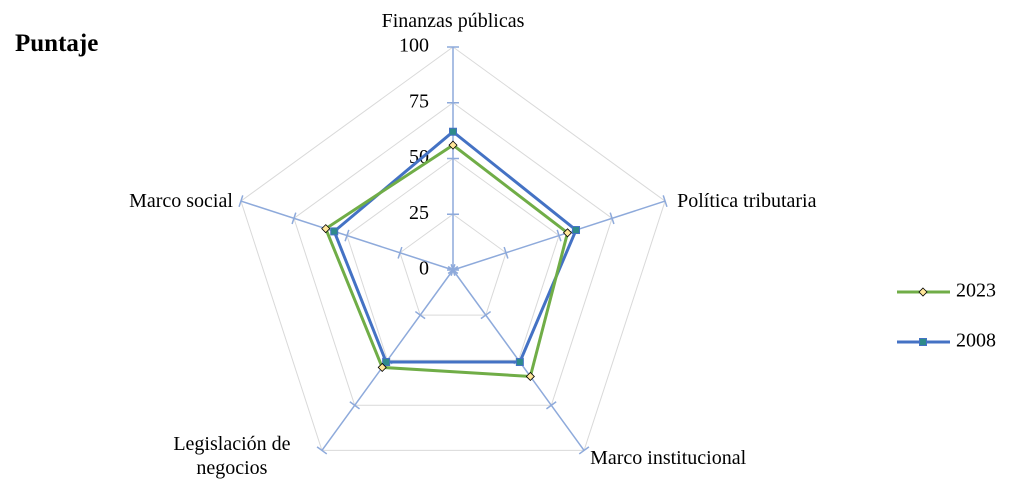  I want to click on category-label: Finanzas públicas, so click(453, 21).